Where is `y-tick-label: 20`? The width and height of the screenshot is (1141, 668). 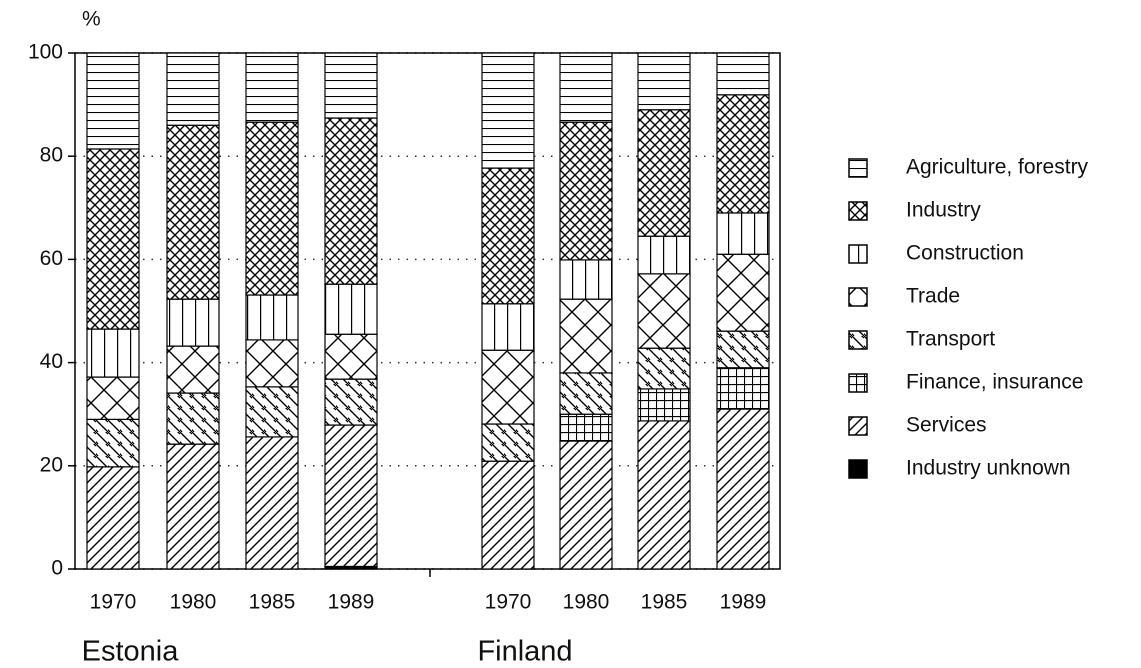
y-tick-label: 20 is located at coordinates (51, 464).